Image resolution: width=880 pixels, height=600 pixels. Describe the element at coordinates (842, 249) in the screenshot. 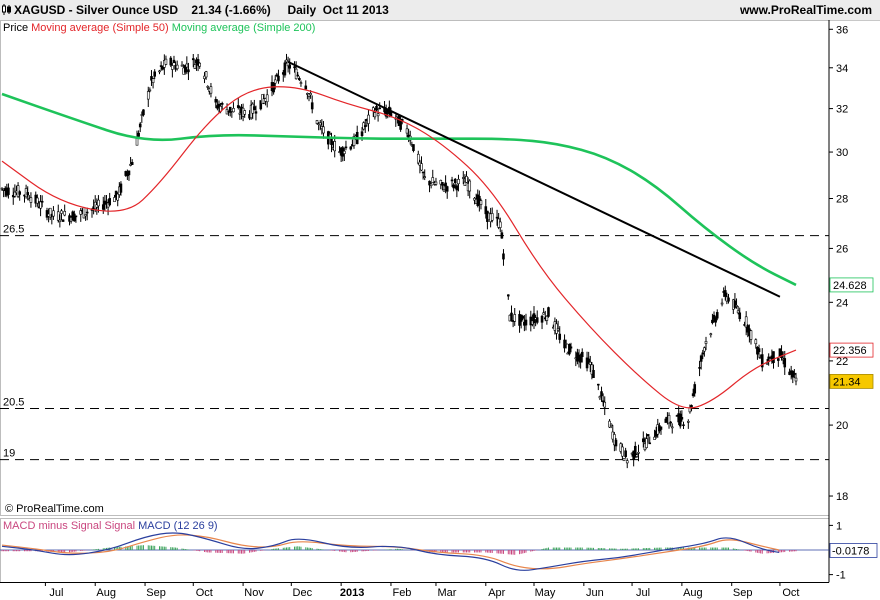

I see `y-tick-label: 26` at that location.